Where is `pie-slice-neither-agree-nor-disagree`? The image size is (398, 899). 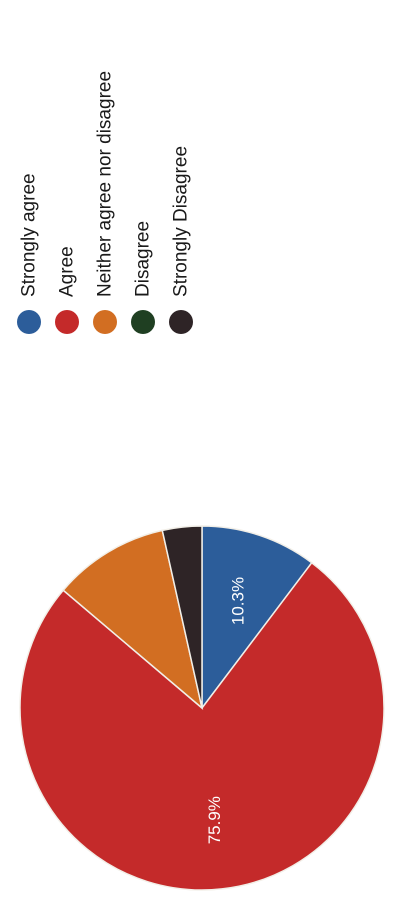
pie-slice-neither-agree-nor-disagree is located at coordinates (133, 620).